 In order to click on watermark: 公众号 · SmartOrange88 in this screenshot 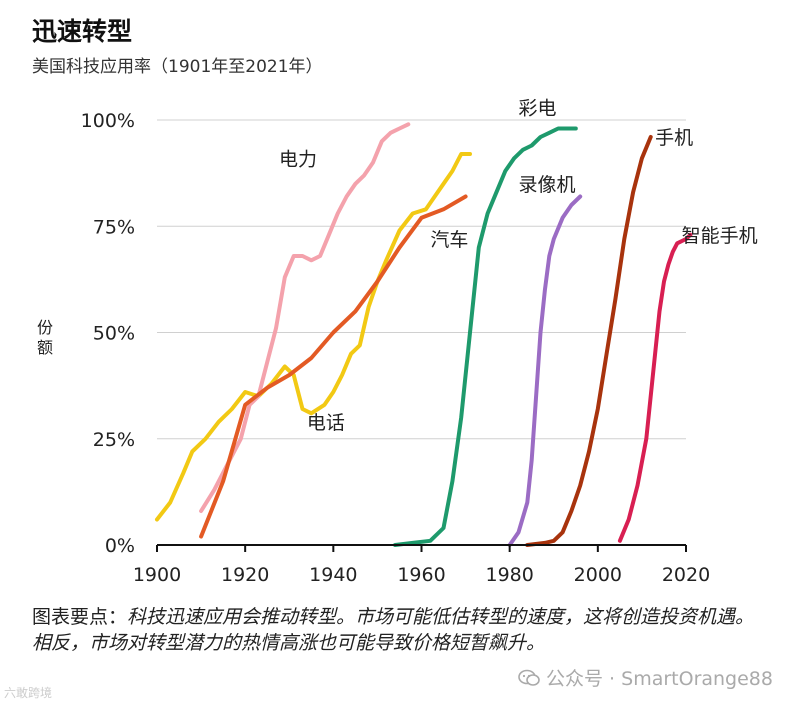, I will do `click(645, 677)`.